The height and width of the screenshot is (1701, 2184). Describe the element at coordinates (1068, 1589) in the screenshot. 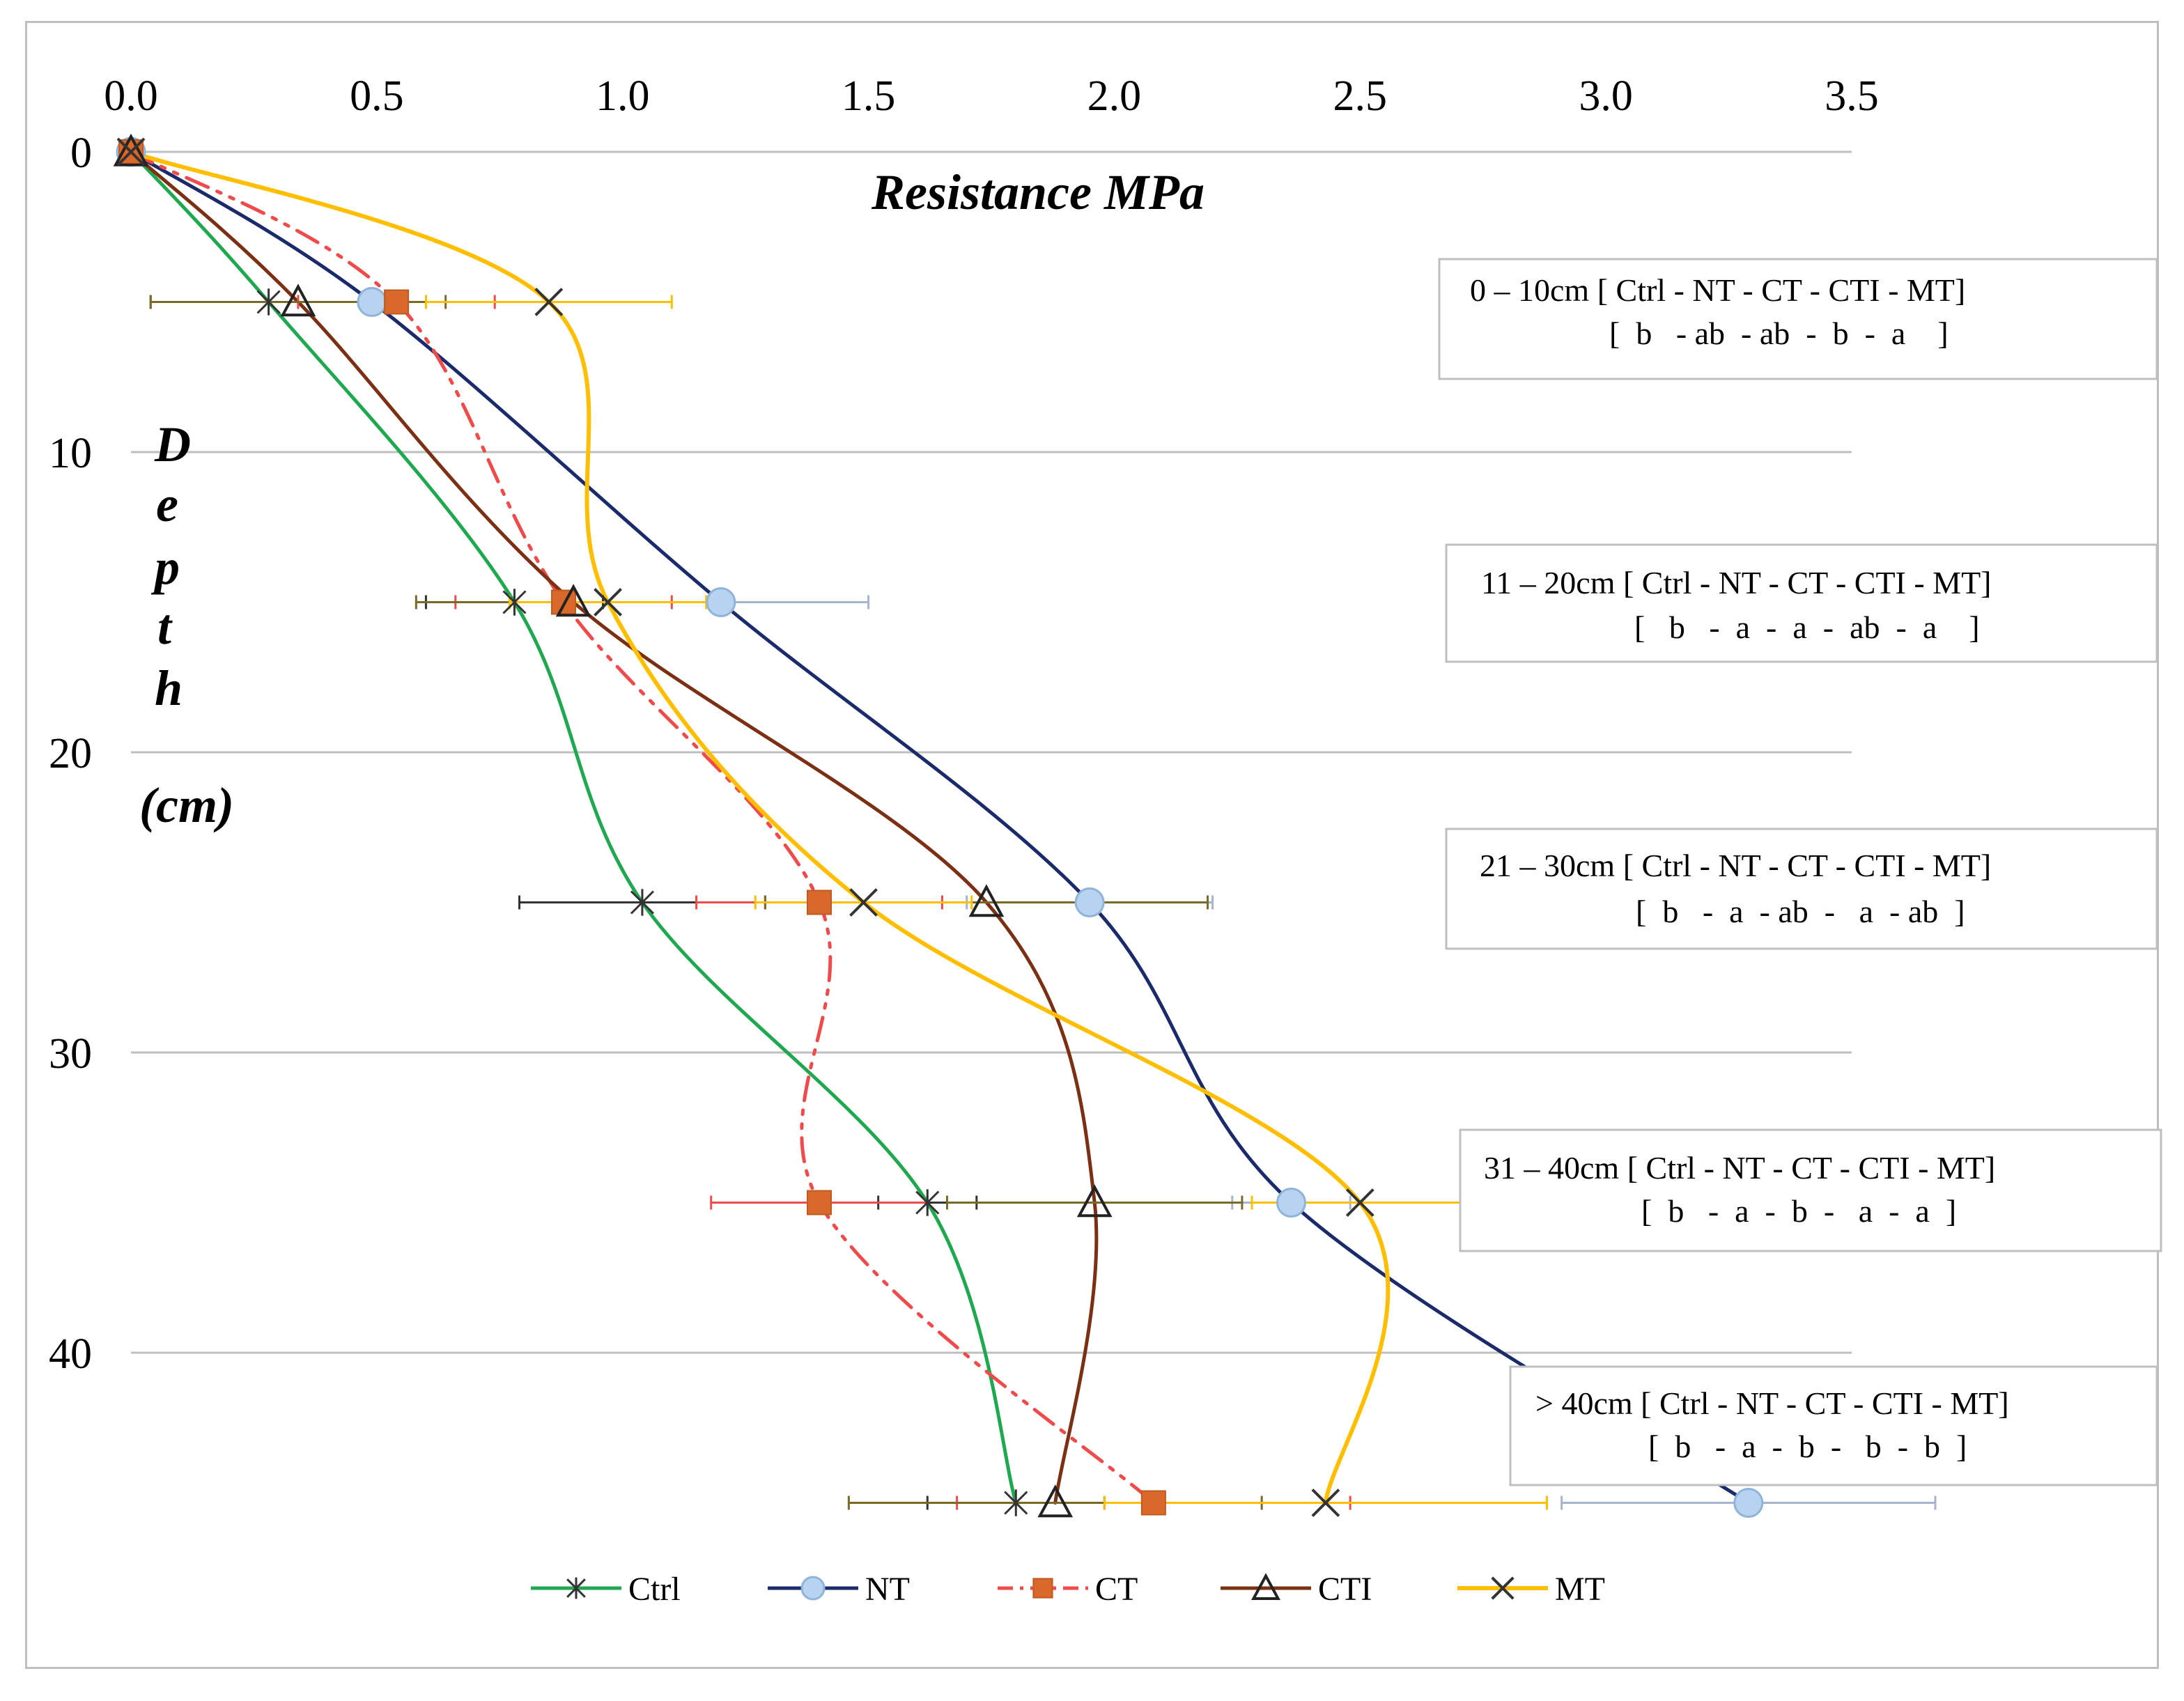

I see `legend: Ctrl NT CT CTI MT` at that location.